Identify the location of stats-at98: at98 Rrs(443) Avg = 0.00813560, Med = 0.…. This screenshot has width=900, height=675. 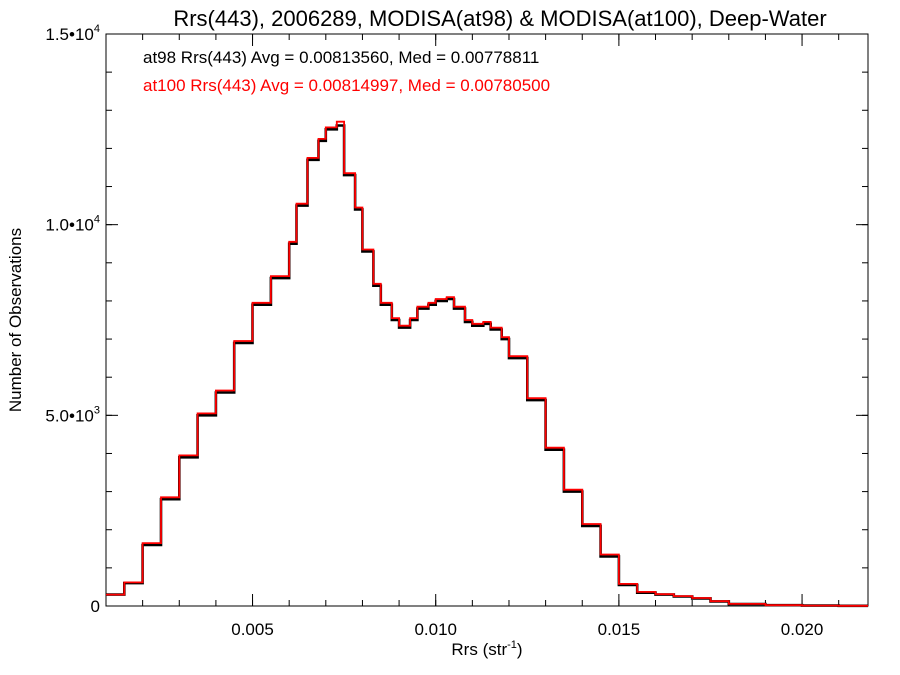
(341, 57).